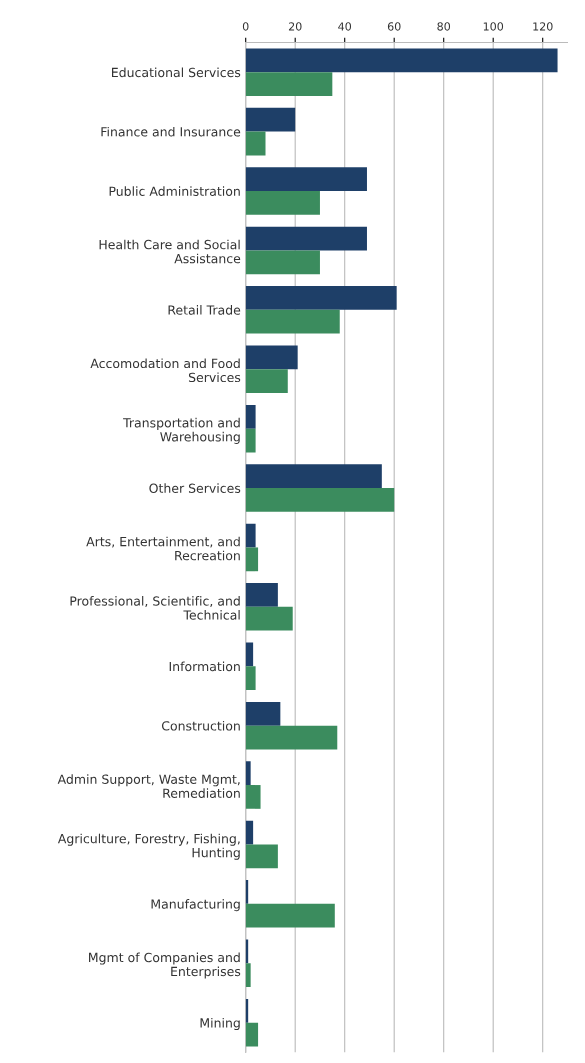  What do you see at coordinates (394, 26) in the screenshot?
I see `x-tick-label: 60` at bounding box center [394, 26].